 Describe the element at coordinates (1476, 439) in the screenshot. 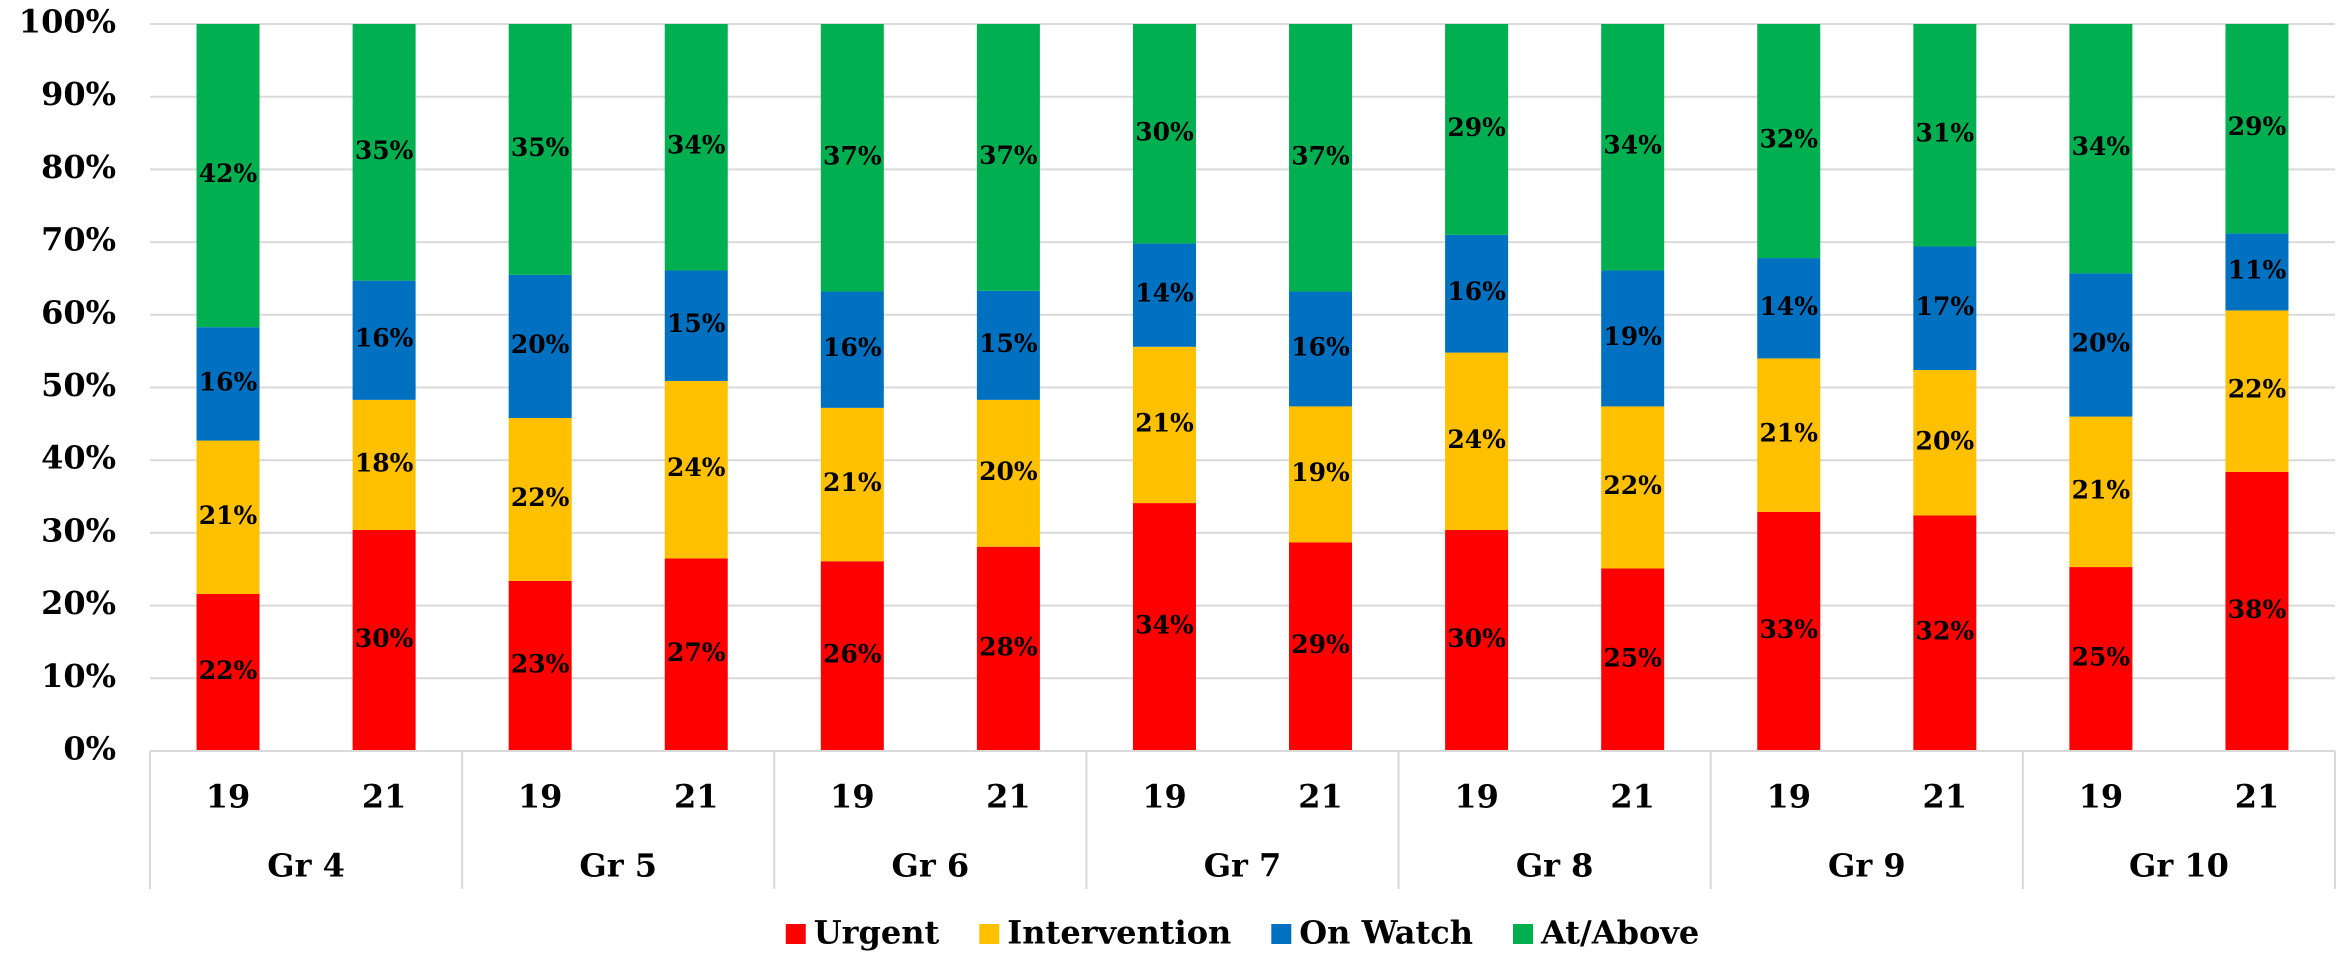

I see `data-label: 24%` at that location.